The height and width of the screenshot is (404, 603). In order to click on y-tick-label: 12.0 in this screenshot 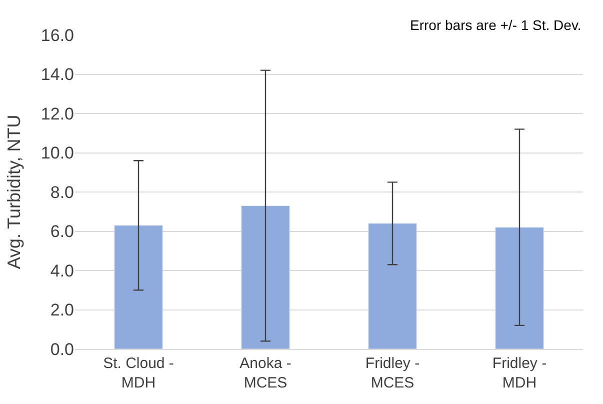, I will do `click(57, 114)`.